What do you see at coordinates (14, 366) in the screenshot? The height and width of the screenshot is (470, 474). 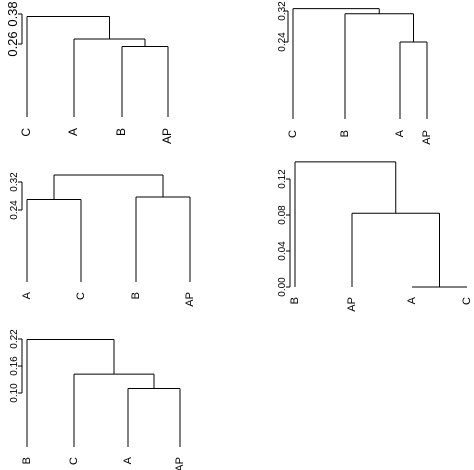 I see `y-tick-label: 0.16` at bounding box center [14, 366].